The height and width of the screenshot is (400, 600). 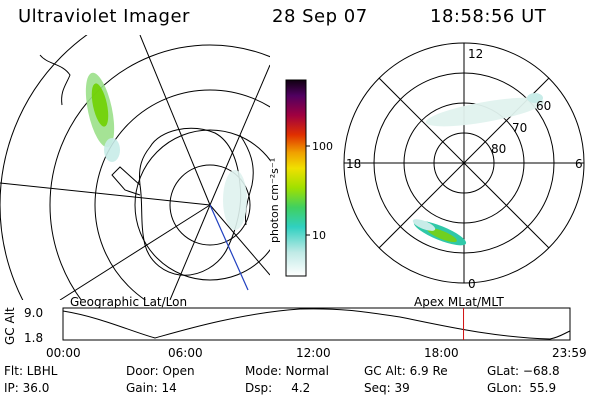 I want to click on lat-label-70: 70, so click(x=519, y=128).